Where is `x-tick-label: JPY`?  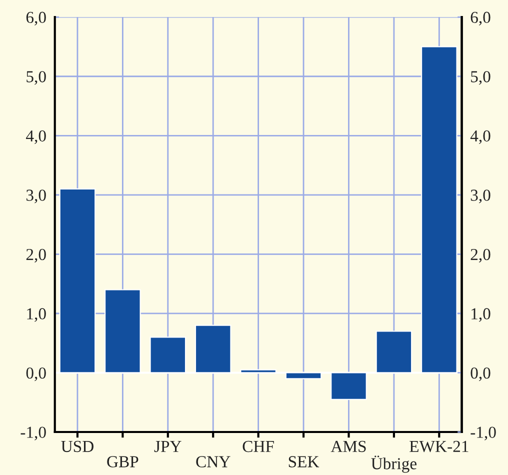 x-tick-label: JPY is located at coordinates (168, 446).